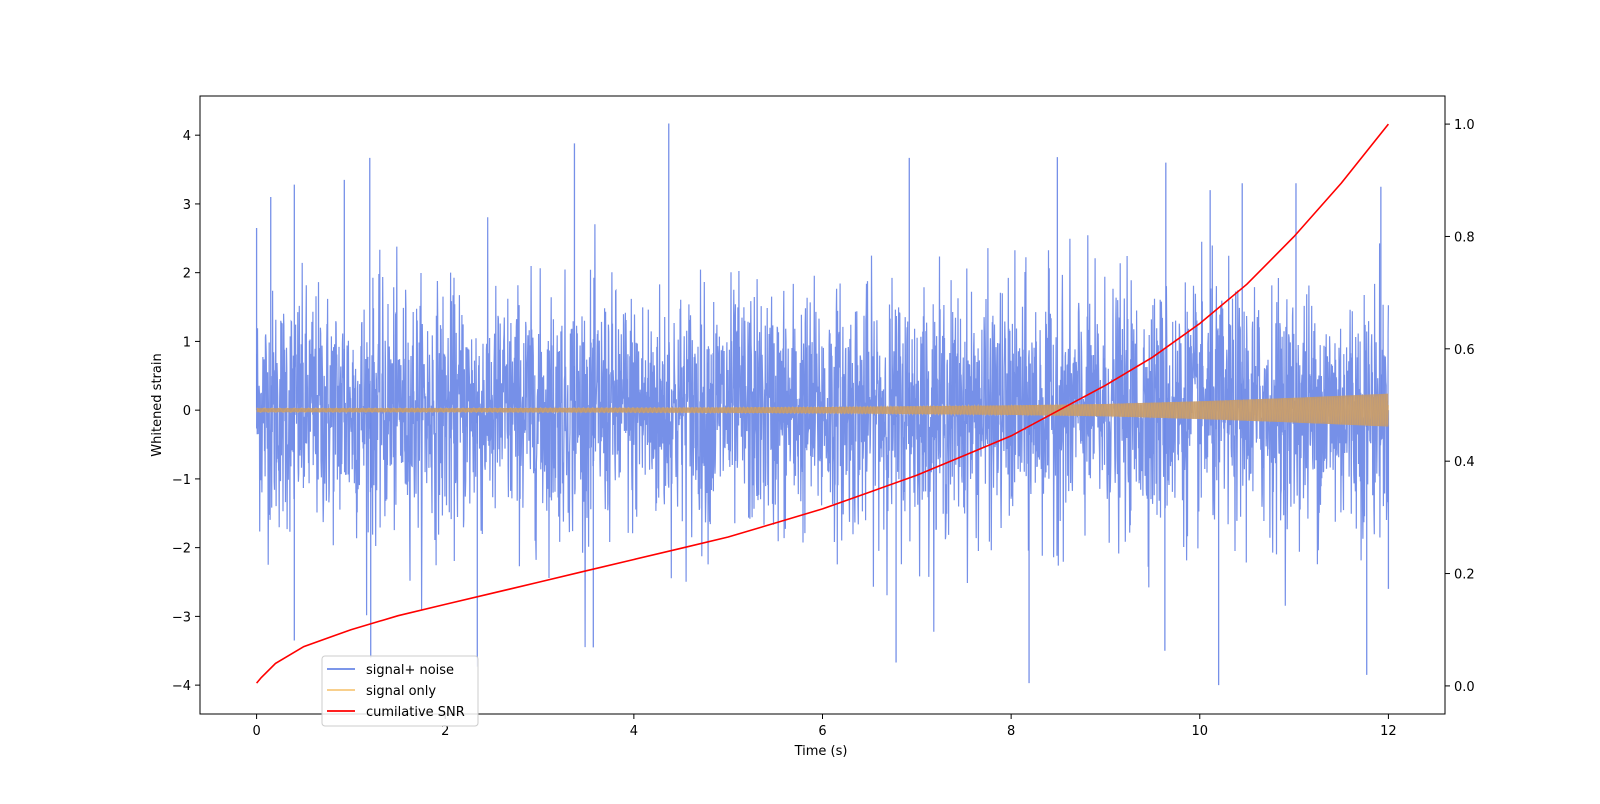 The image size is (1600, 804). I want to click on legend-label: cumilative SNR, so click(415, 712).